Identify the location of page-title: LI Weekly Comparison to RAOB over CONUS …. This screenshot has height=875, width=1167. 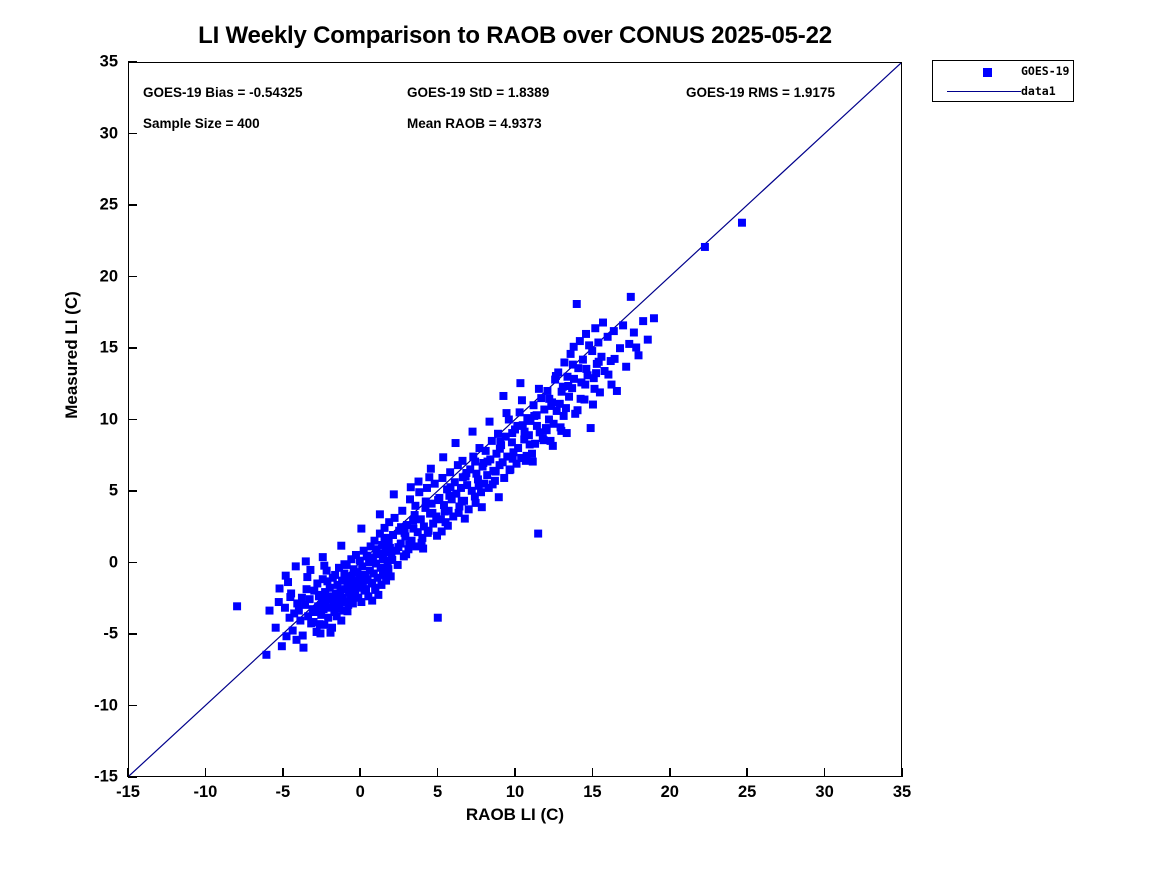
(515, 35).